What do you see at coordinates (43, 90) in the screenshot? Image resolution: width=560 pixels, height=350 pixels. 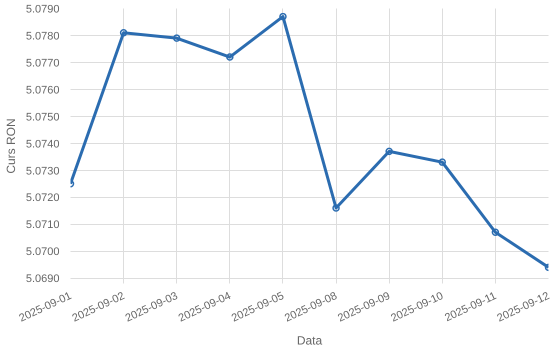 I see `y-tick-label: 5.0760` at bounding box center [43, 90].